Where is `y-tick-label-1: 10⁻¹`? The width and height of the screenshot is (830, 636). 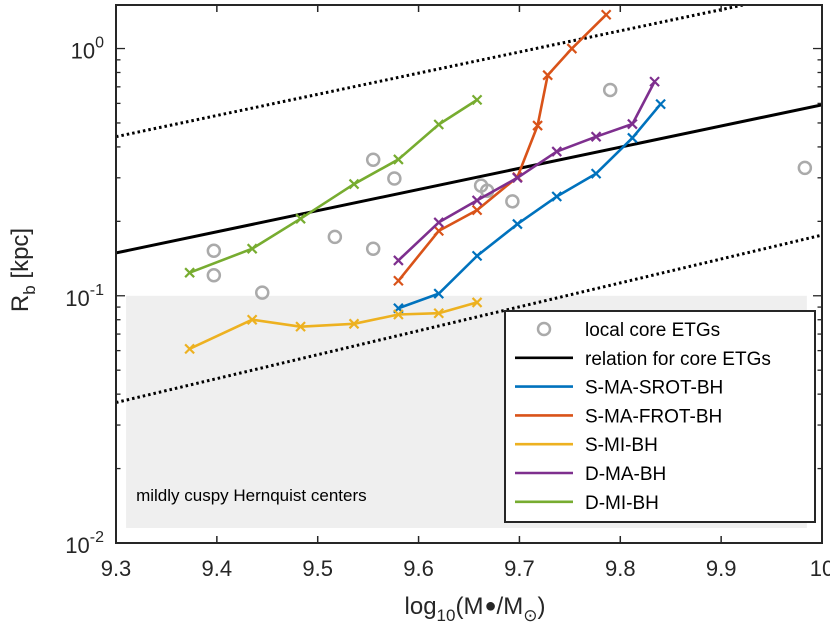
y-tick-label-1: 10⁻¹ is located at coordinates (84, 296).